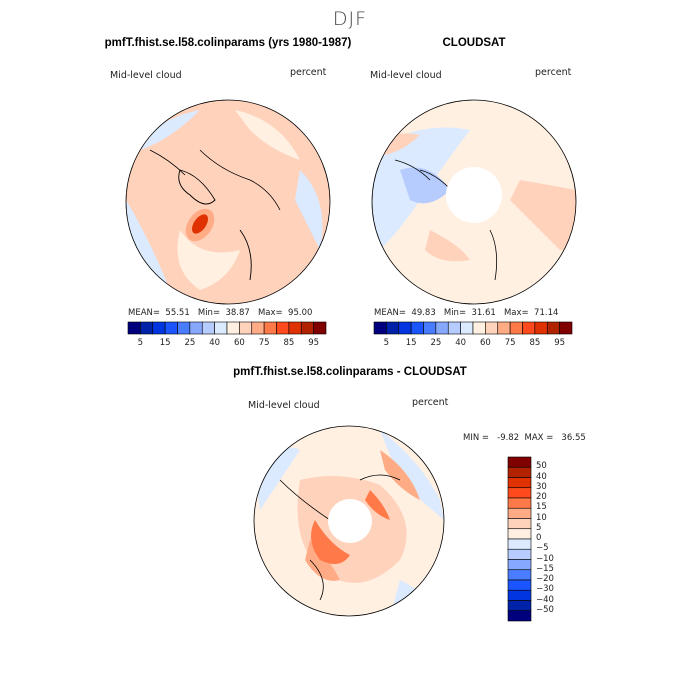 This screenshot has height=700, width=700. What do you see at coordinates (349, 521) in the screenshot?
I see `difference-map` at bounding box center [349, 521].